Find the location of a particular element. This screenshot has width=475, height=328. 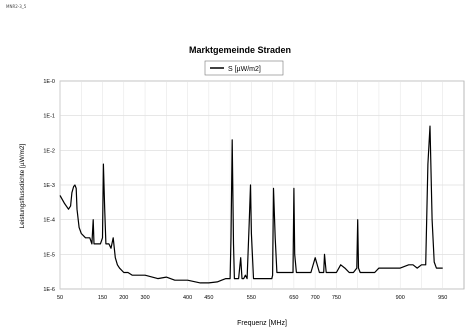

x-tick-label: 300 is located at coordinates (144, 298).